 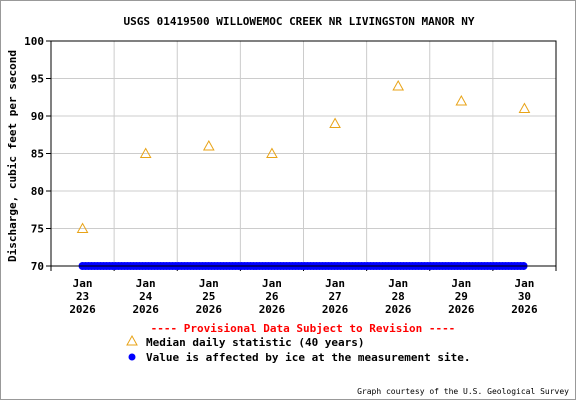 What do you see at coordinates (461, 296) in the screenshot?
I see `x-tick-label: 29` at bounding box center [461, 296].